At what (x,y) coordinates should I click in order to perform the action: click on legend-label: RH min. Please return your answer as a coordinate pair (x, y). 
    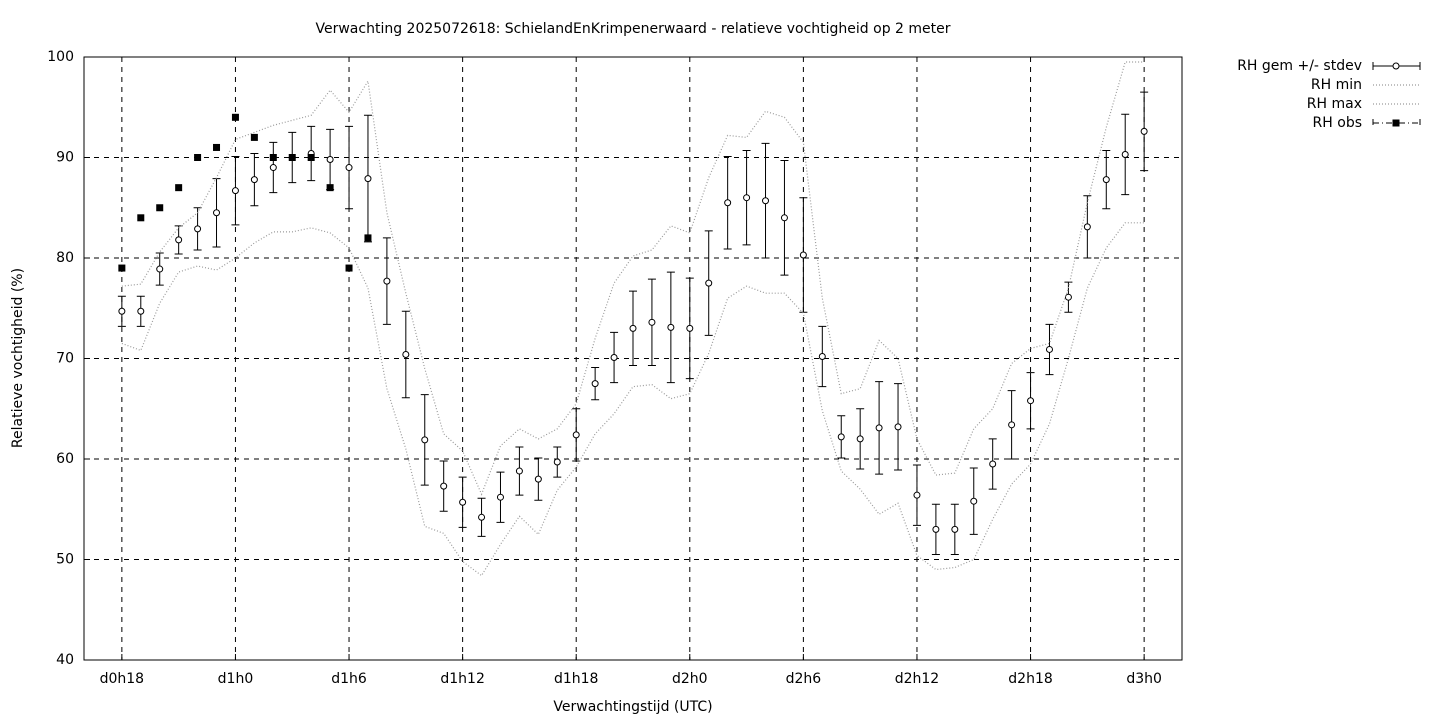
    Looking at the image, I should click on (1336, 85).